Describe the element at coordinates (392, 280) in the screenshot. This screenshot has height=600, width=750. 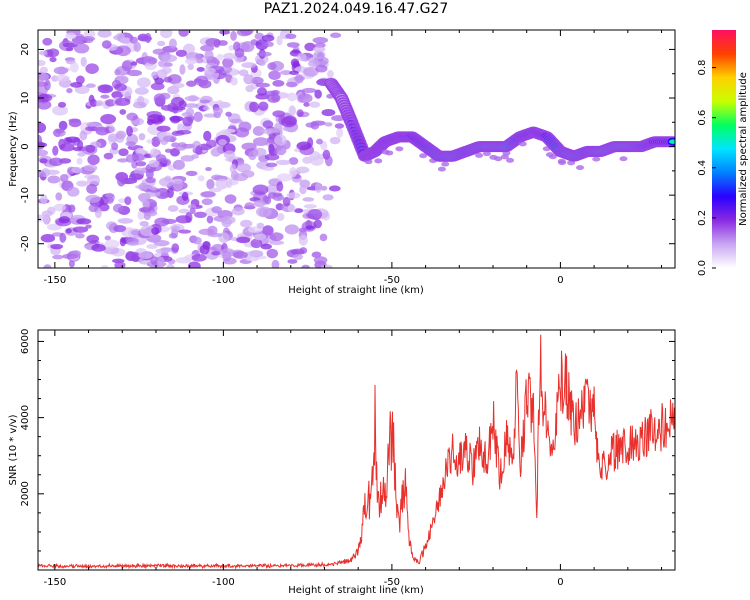
I see `x-tick-label: -50` at that location.